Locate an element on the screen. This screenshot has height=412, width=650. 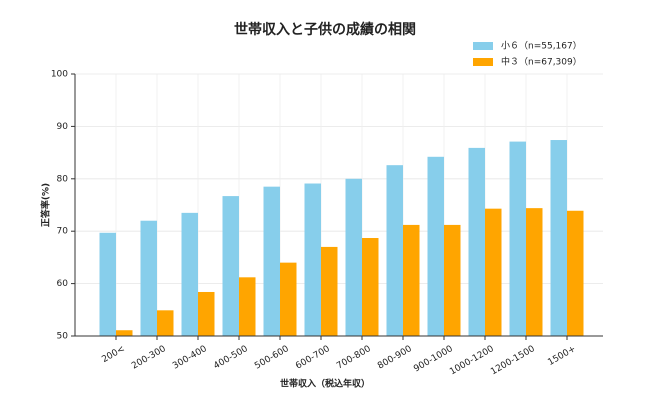
y-tick-label: 60 is located at coordinates (63, 284).